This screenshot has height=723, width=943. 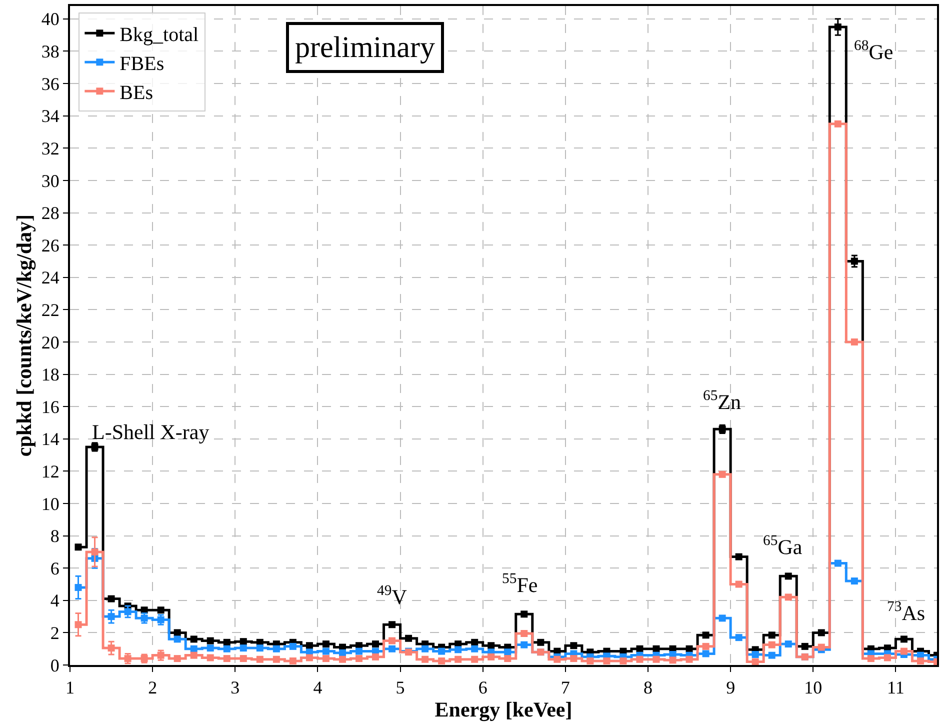 What do you see at coordinates (483, 688) in the screenshot?
I see `x-tick-label: 6` at bounding box center [483, 688].